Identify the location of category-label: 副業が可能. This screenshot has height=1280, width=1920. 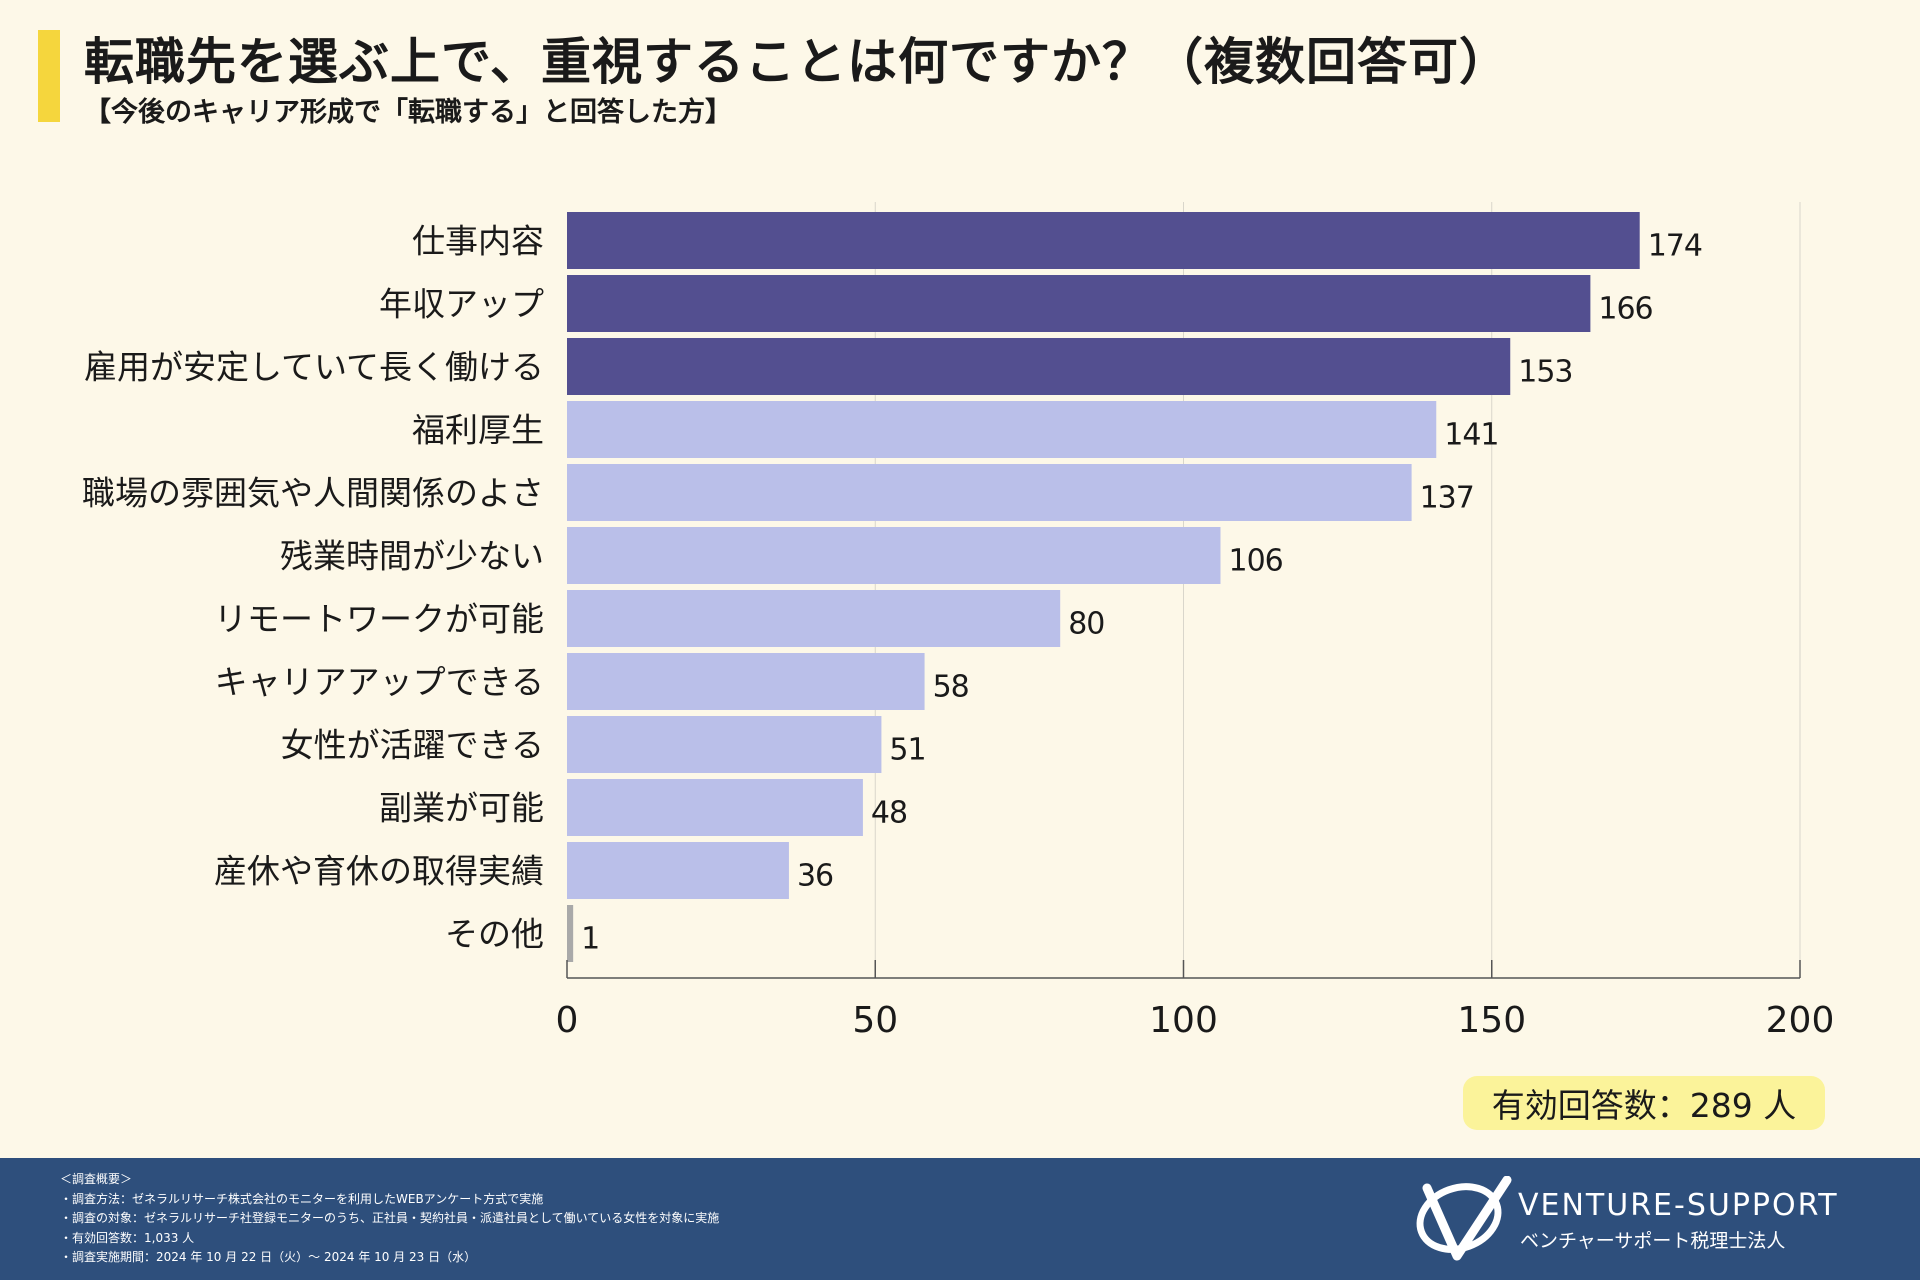
(461, 808).